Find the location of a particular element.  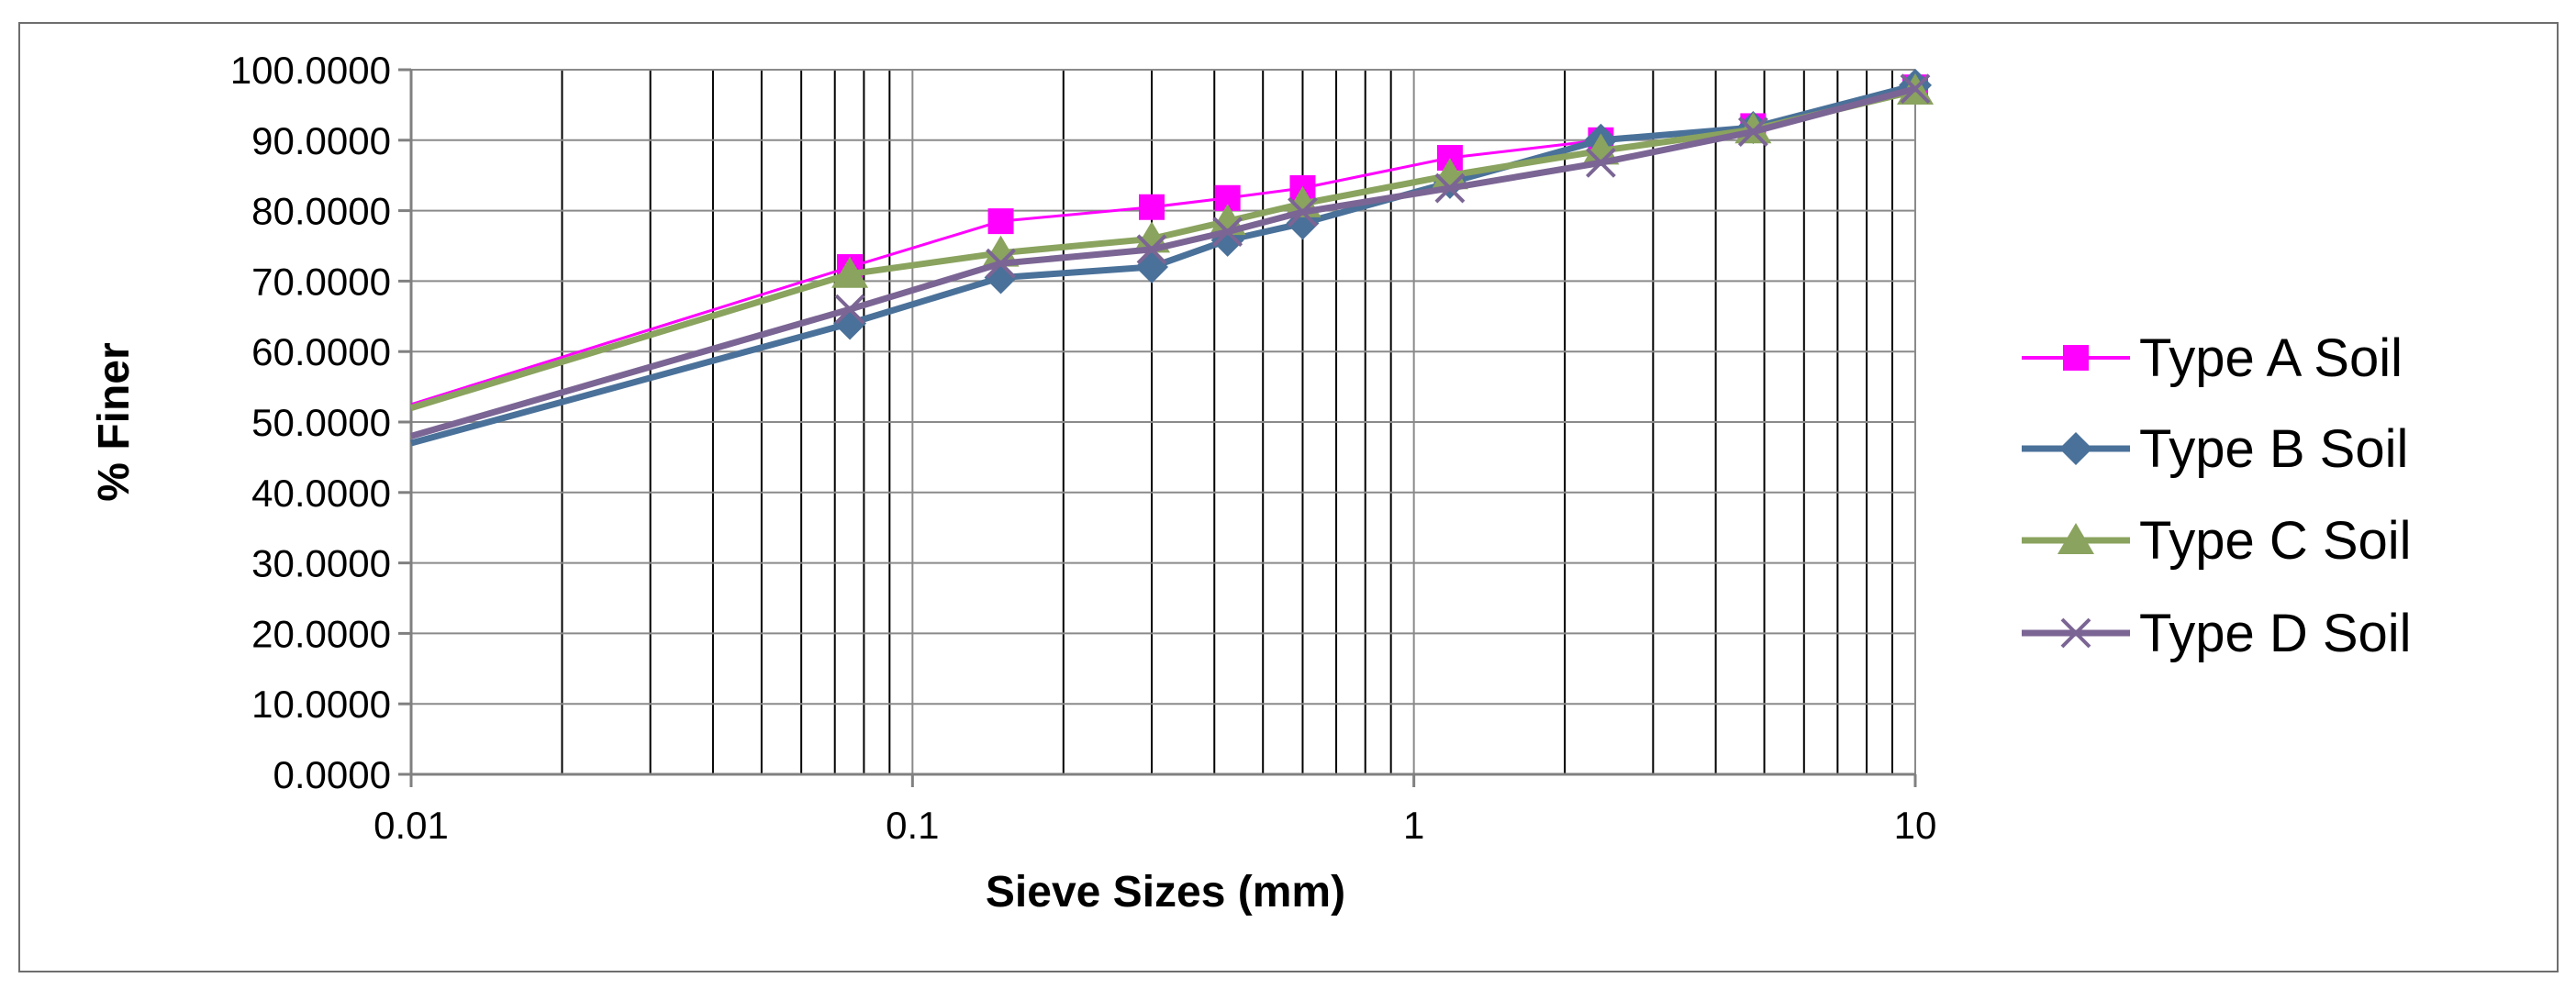

x-axis-title: Sieve Sizes (mm) is located at coordinates (1165, 893).